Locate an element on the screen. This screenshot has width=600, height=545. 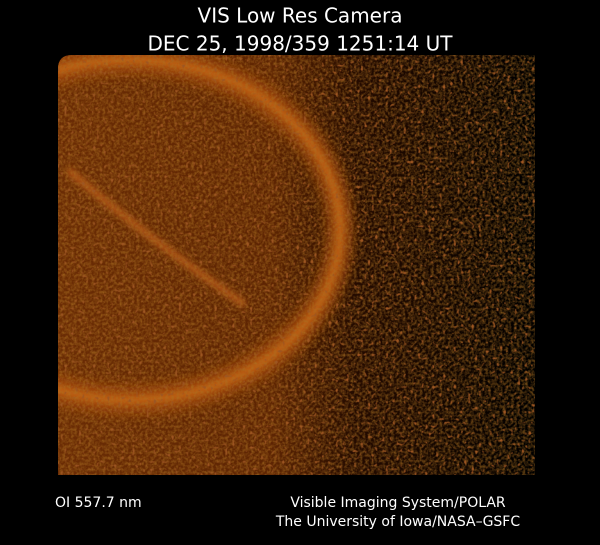
filter-label: OI 557.7 nm is located at coordinates (98, 503).